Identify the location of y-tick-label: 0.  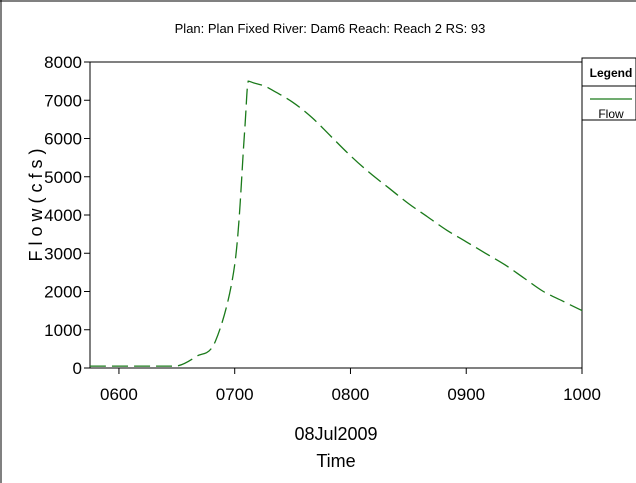
(77, 368).